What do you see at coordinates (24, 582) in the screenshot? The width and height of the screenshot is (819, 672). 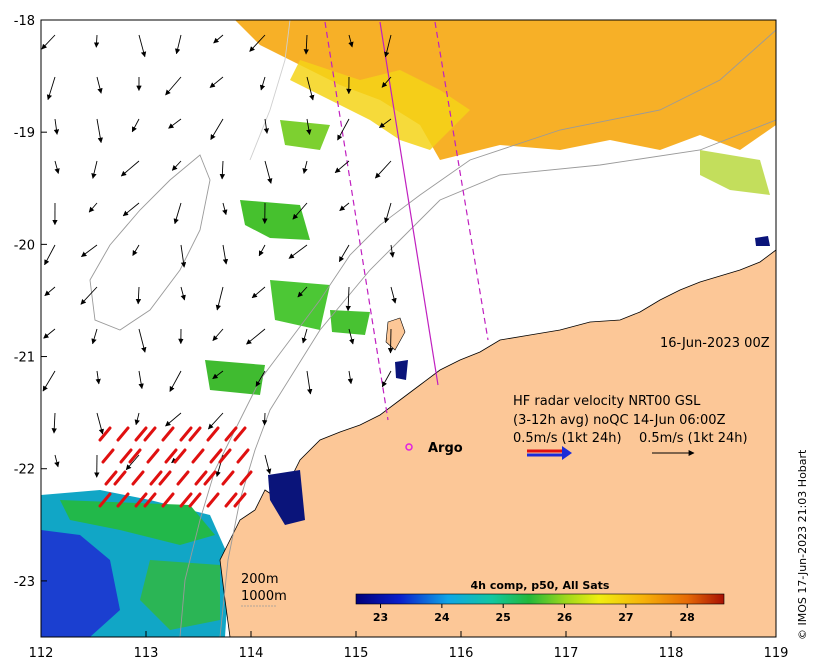 I see `y-tick-label: -23` at bounding box center [24, 582].